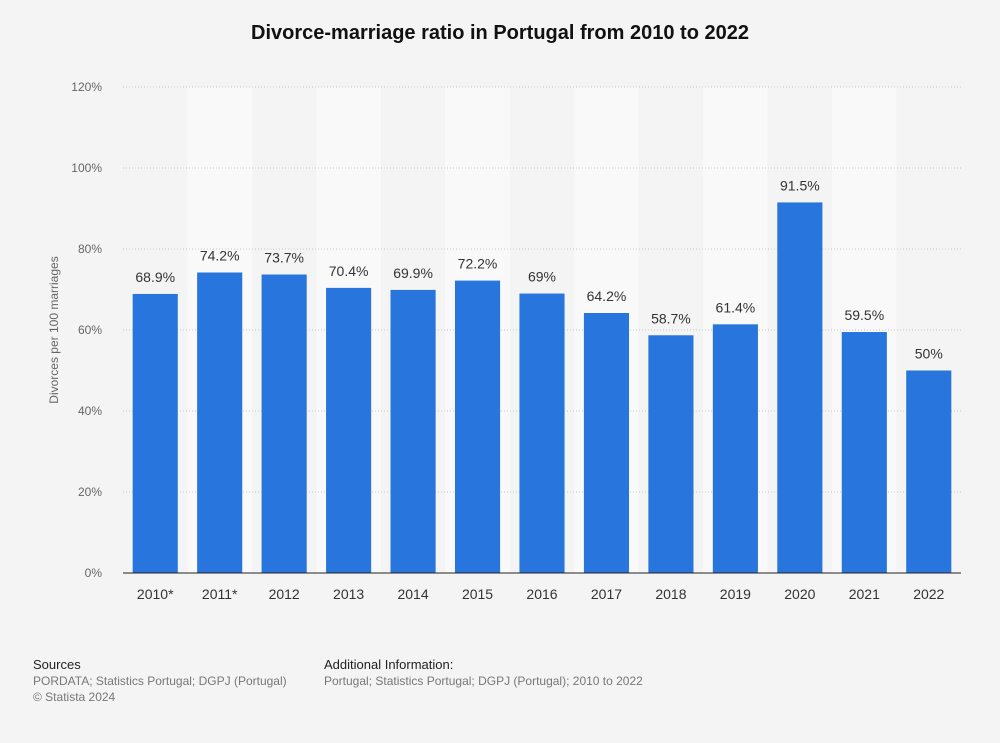  I want to click on data-label: 72.2%, so click(478, 264).